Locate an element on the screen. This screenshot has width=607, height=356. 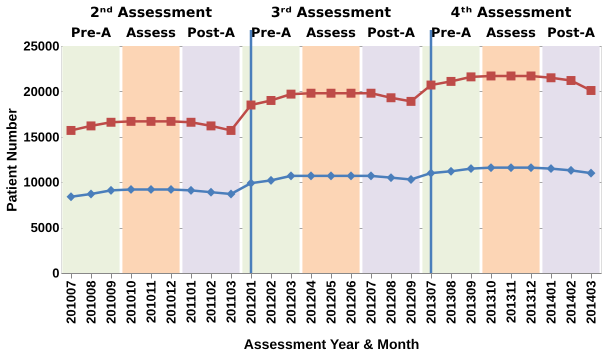
x-tick-label: 201008 is located at coordinates (91, 302).